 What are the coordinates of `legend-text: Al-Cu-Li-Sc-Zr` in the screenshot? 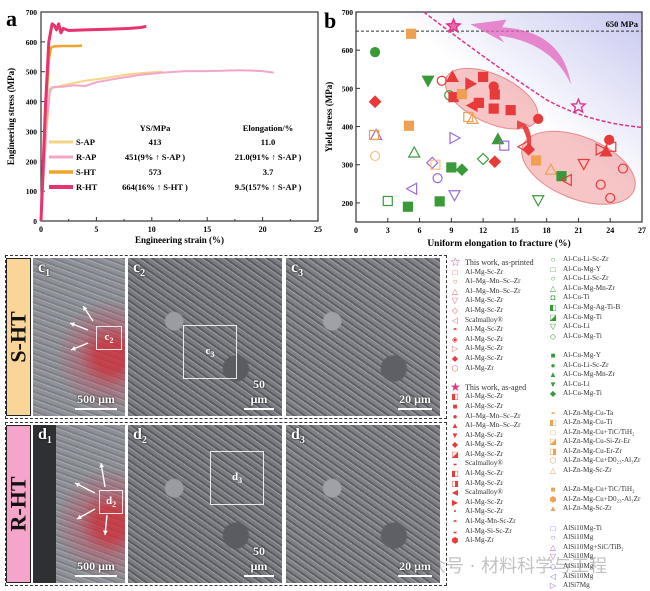 It's located at (586, 278).